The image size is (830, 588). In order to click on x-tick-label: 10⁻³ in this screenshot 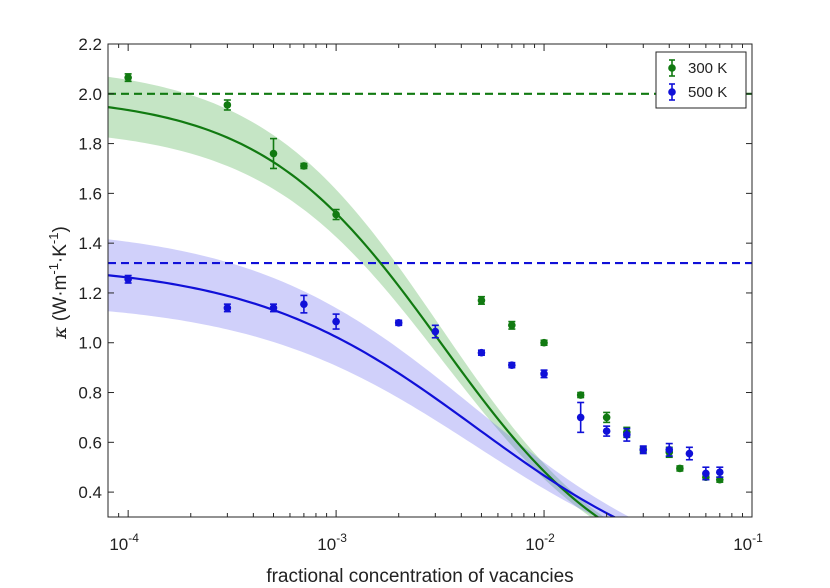, I will do `click(332, 542)`.